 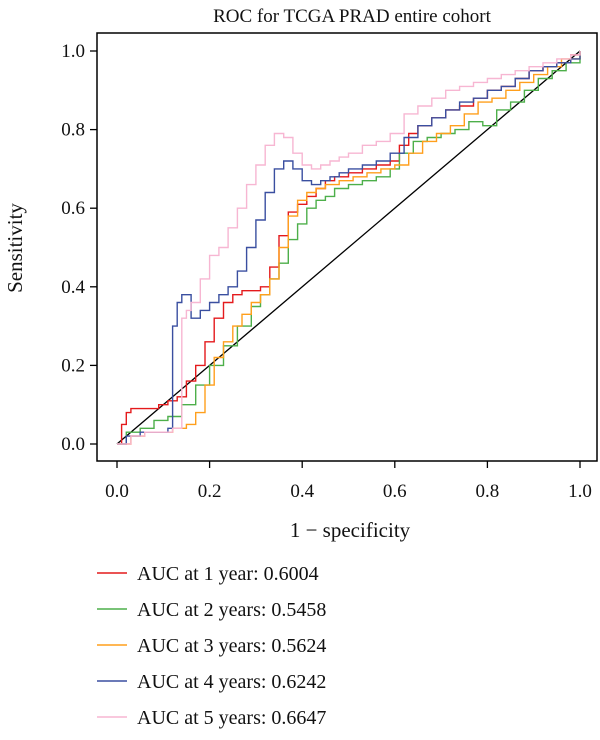 I want to click on y-axis: 0.0 0.2 0.4 0.6 0.8 1.0, so click(x=79, y=248).